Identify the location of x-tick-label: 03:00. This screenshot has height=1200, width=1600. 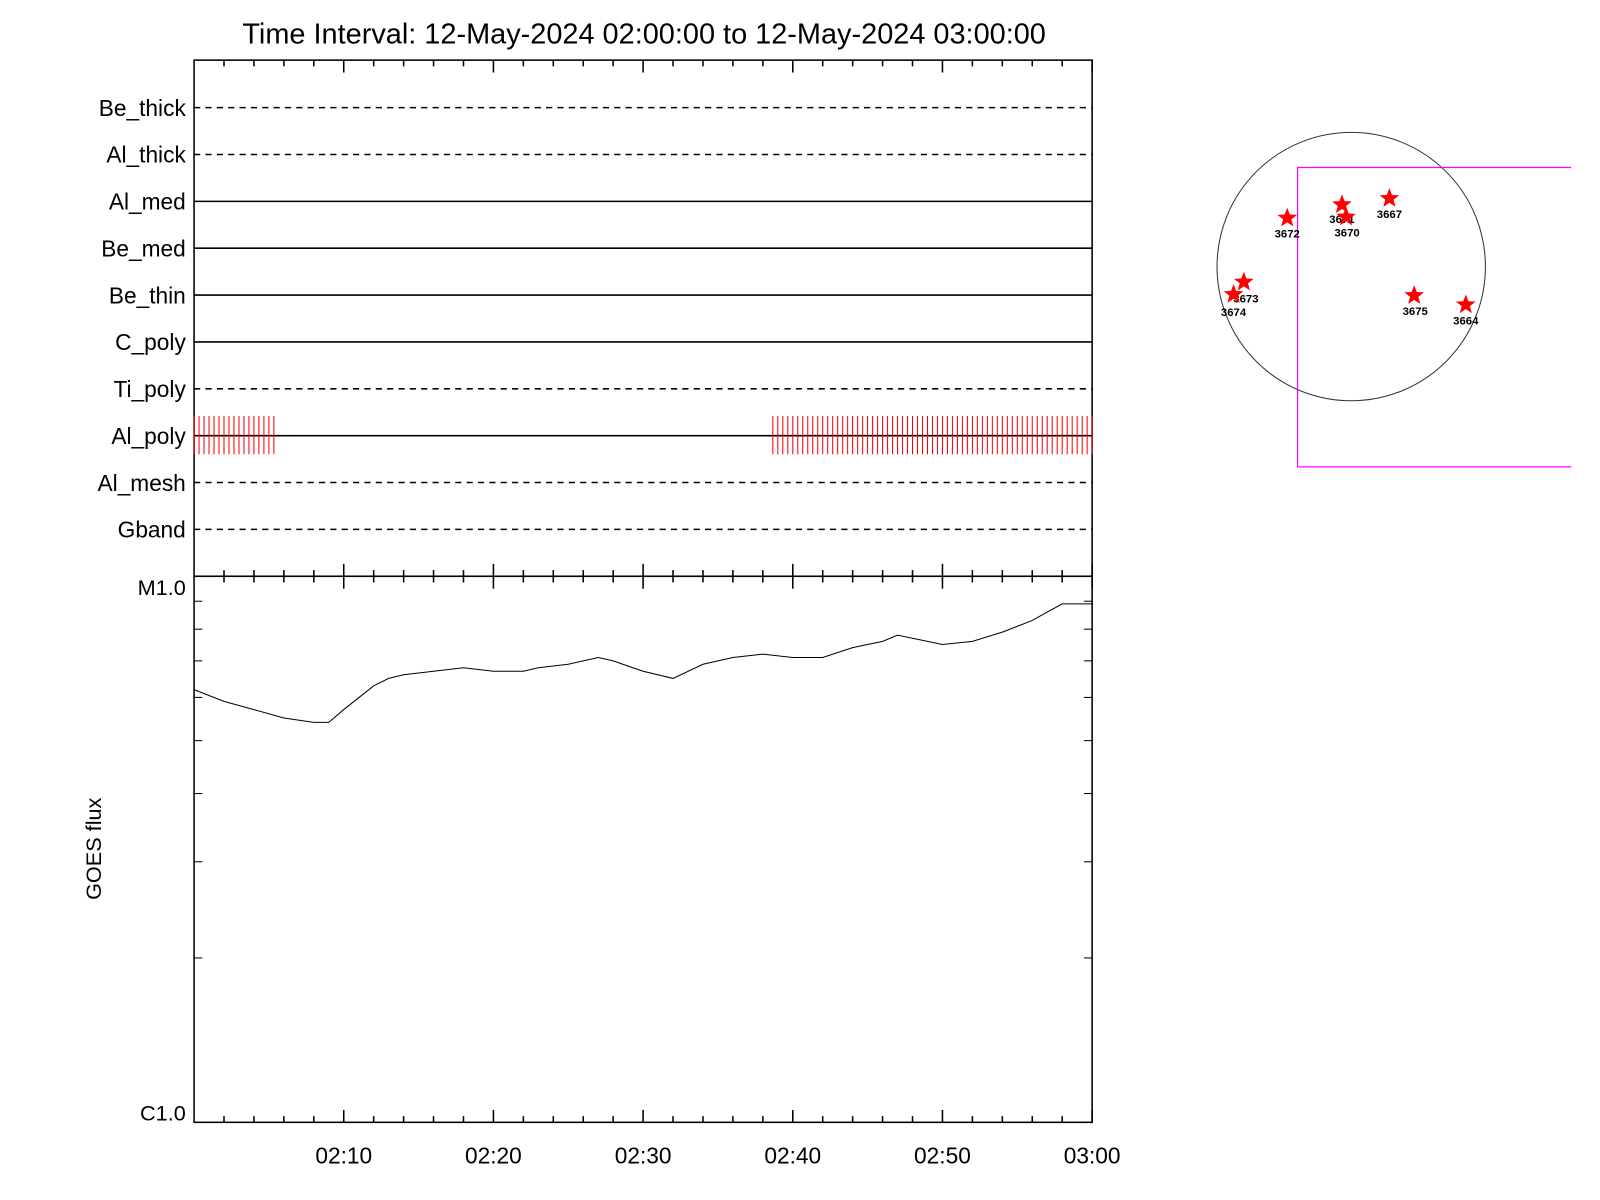
(1092, 1156).